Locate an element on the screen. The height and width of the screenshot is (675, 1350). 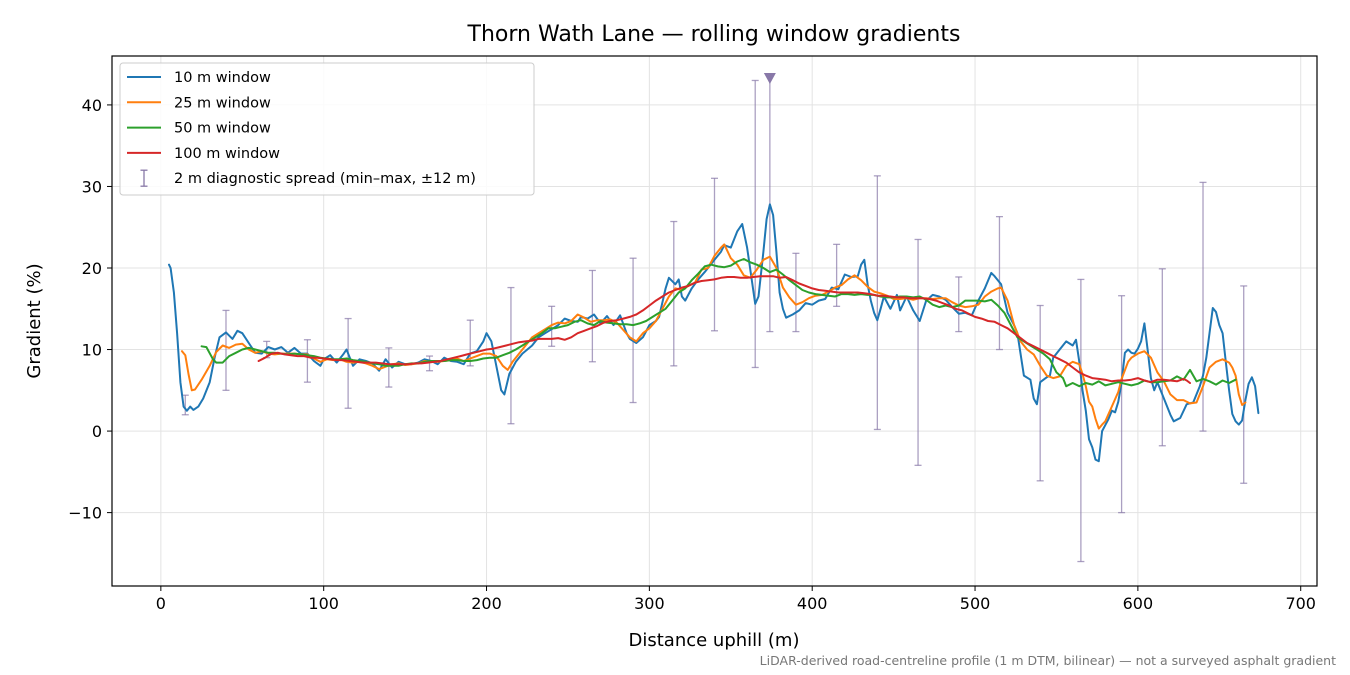
peak-marker is located at coordinates (769, 79).